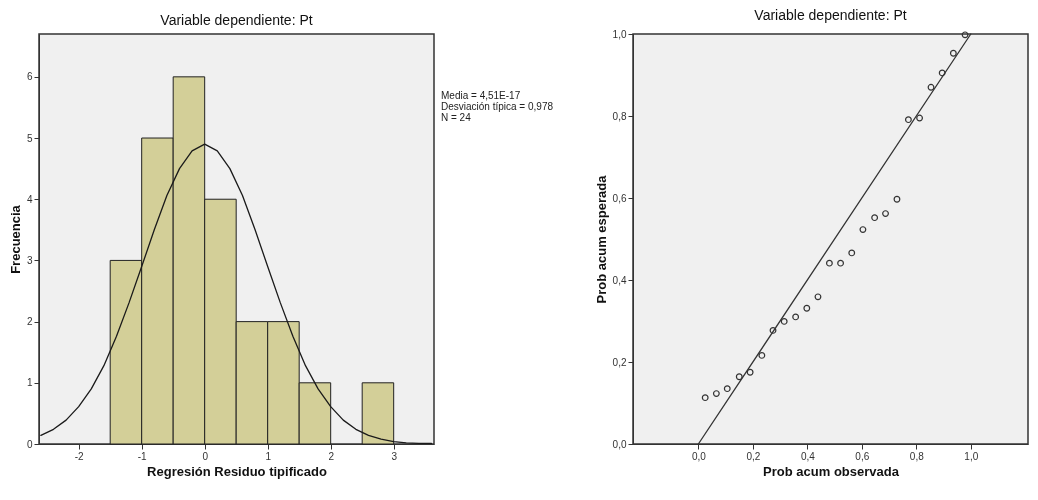  Describe the element at coordinates (29, 199) in the screenshot. I see `y-tick-label: 4` at that location.